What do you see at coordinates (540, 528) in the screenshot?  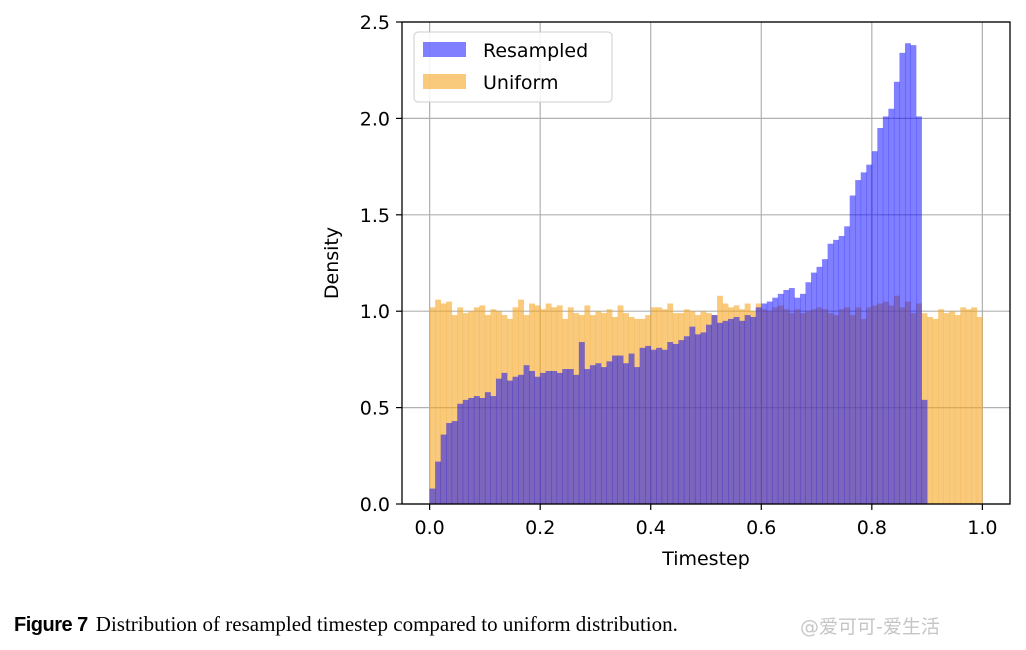 I see `x-tick-label: 0.2` at bounding box center [540, 528].